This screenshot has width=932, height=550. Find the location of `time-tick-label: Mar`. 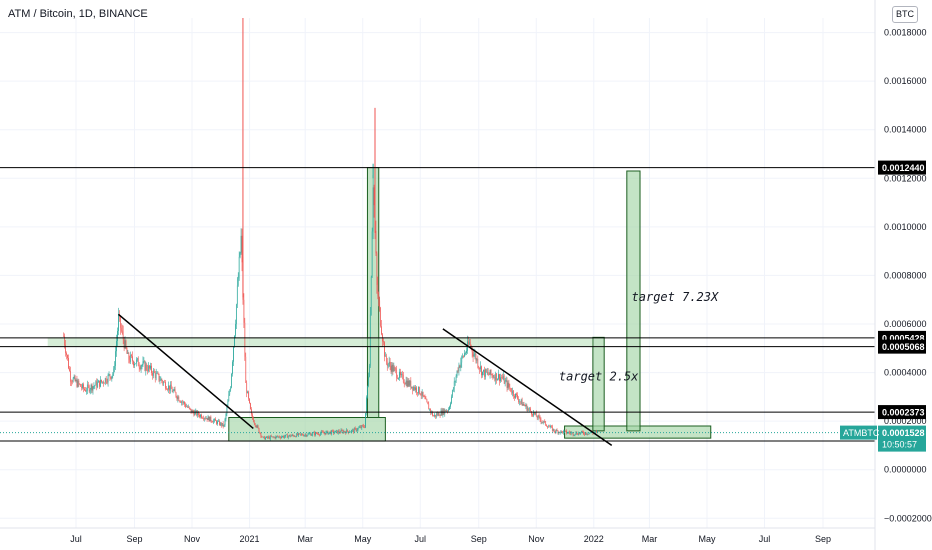

time-tick-label: Mar is located at coordinates (305, 539).